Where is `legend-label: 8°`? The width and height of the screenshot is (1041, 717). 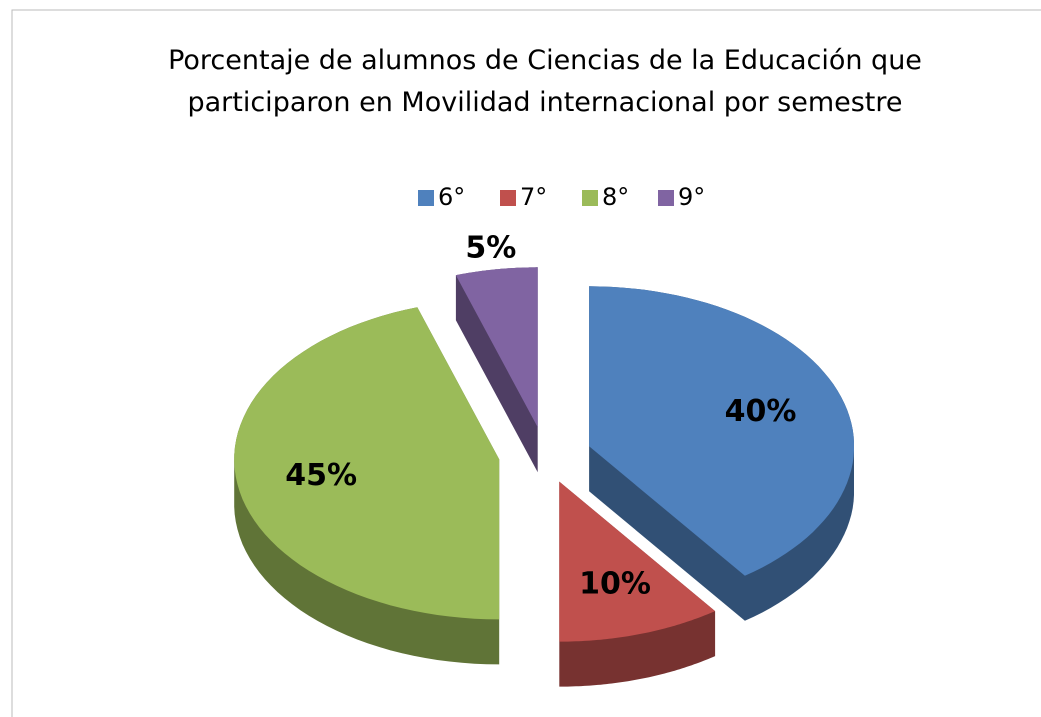 legend-label: 8° is located at coordinates (615, 197).